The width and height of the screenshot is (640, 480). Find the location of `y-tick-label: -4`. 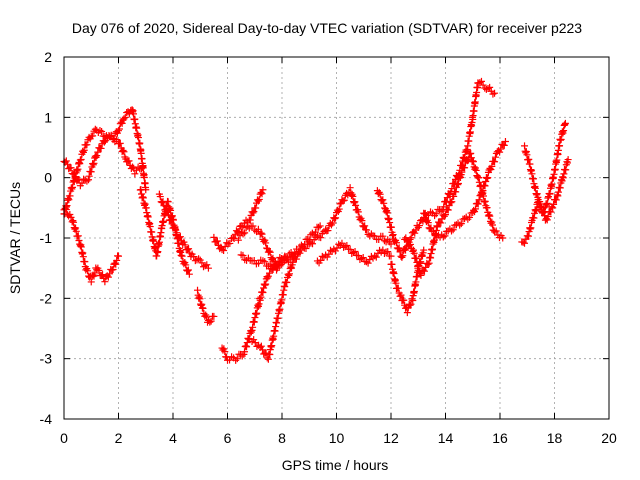

y-tick-label: -4 is located at coordinates (46, 419).